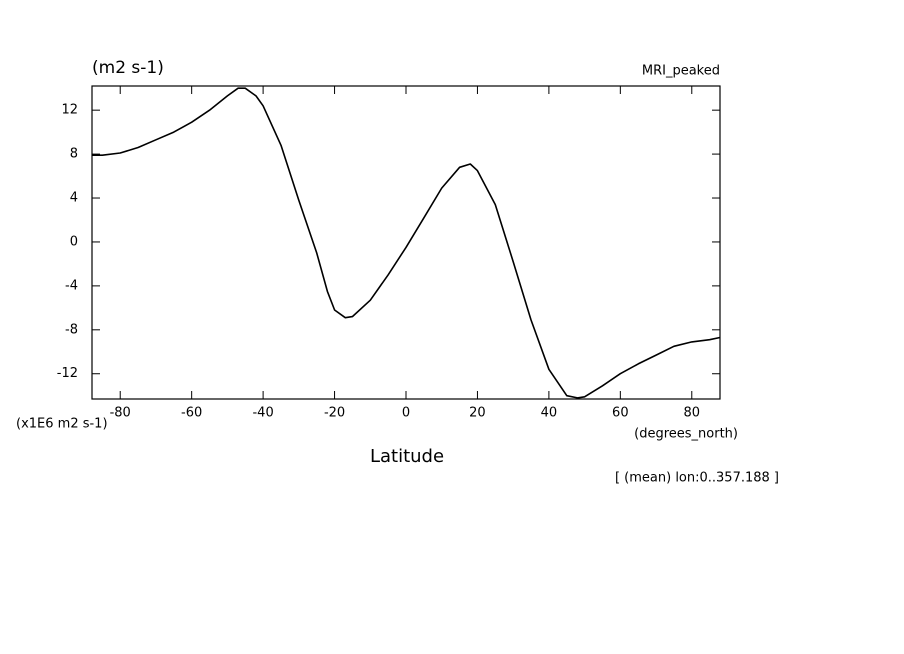 Image resolution: width=904 pixels, height=654 pixels. Describe the element at coordinates (62, 424) in the screenshot. I see `y-scale-label: (x1E6 m2 s-1)` at that location.